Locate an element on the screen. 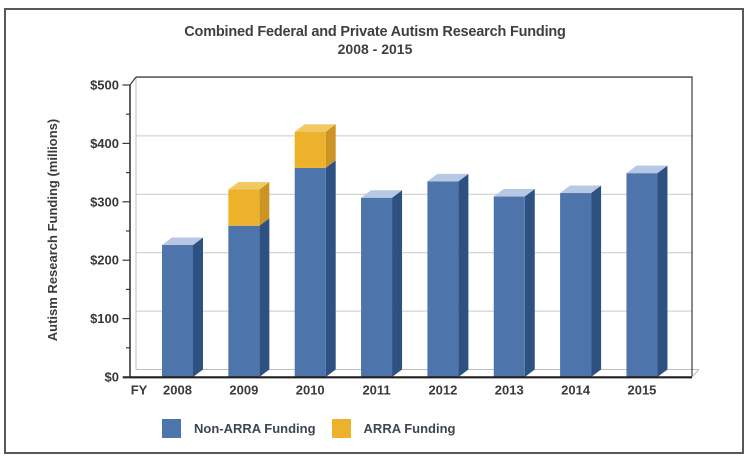  bar-2010 is located at coordinates (315, 250).